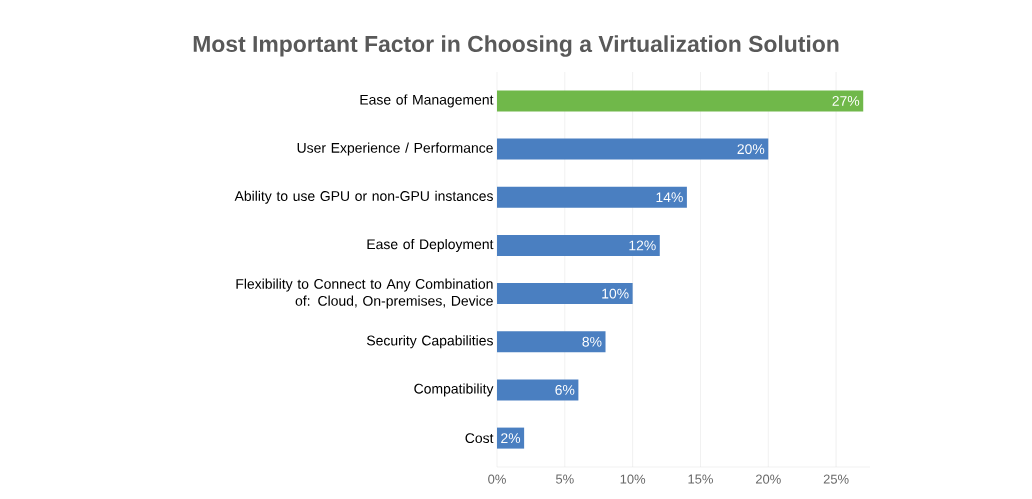 This screenshot has height=499, width=1032. Describe the element at coordinates (511, 438) in the screenshot. I see `data-label: 2%` at that location.